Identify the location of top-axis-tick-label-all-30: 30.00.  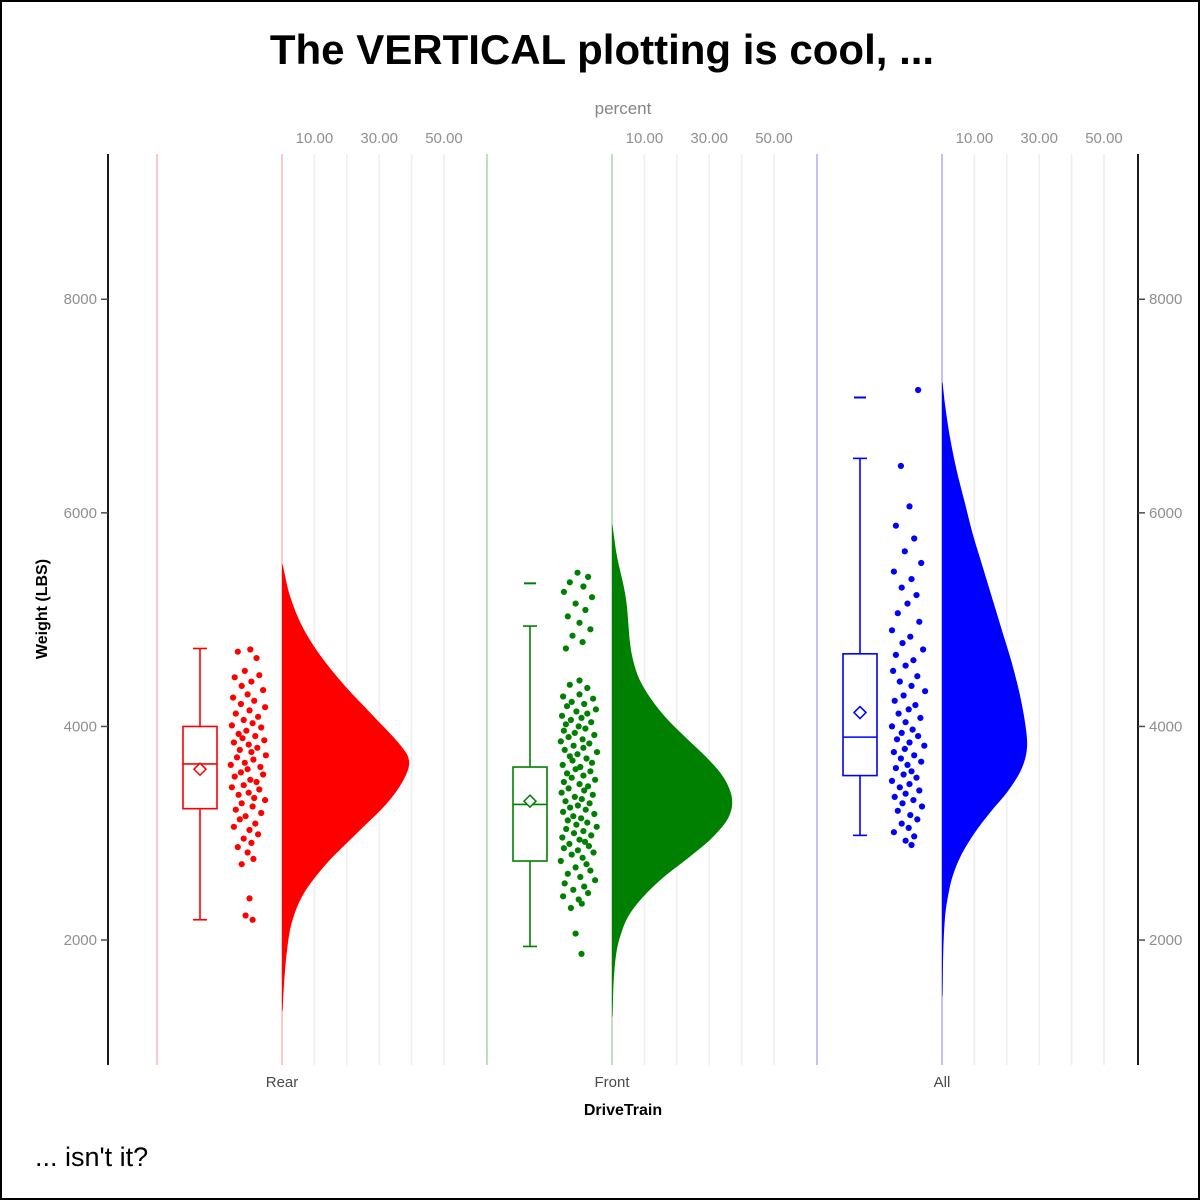
(1039, 138).